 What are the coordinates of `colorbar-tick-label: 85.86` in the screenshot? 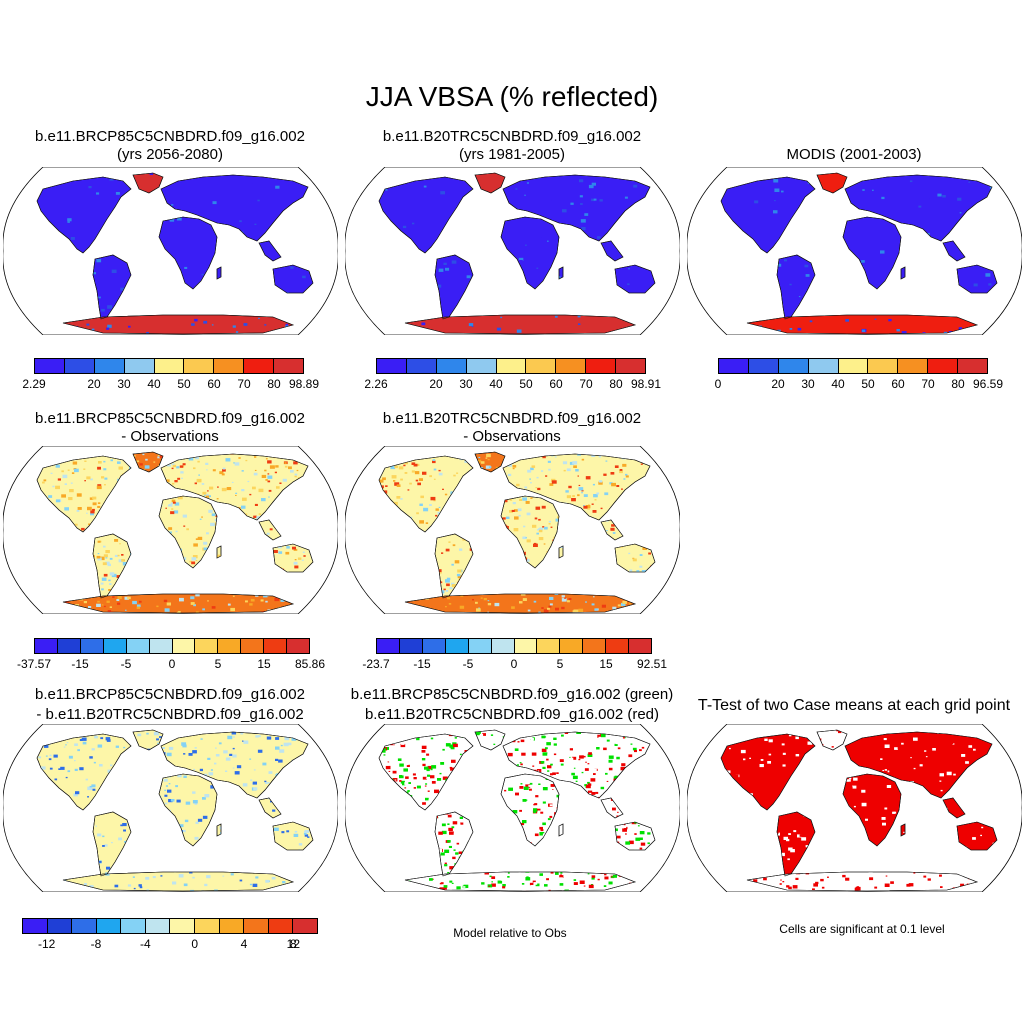 It's located at (310, 664).